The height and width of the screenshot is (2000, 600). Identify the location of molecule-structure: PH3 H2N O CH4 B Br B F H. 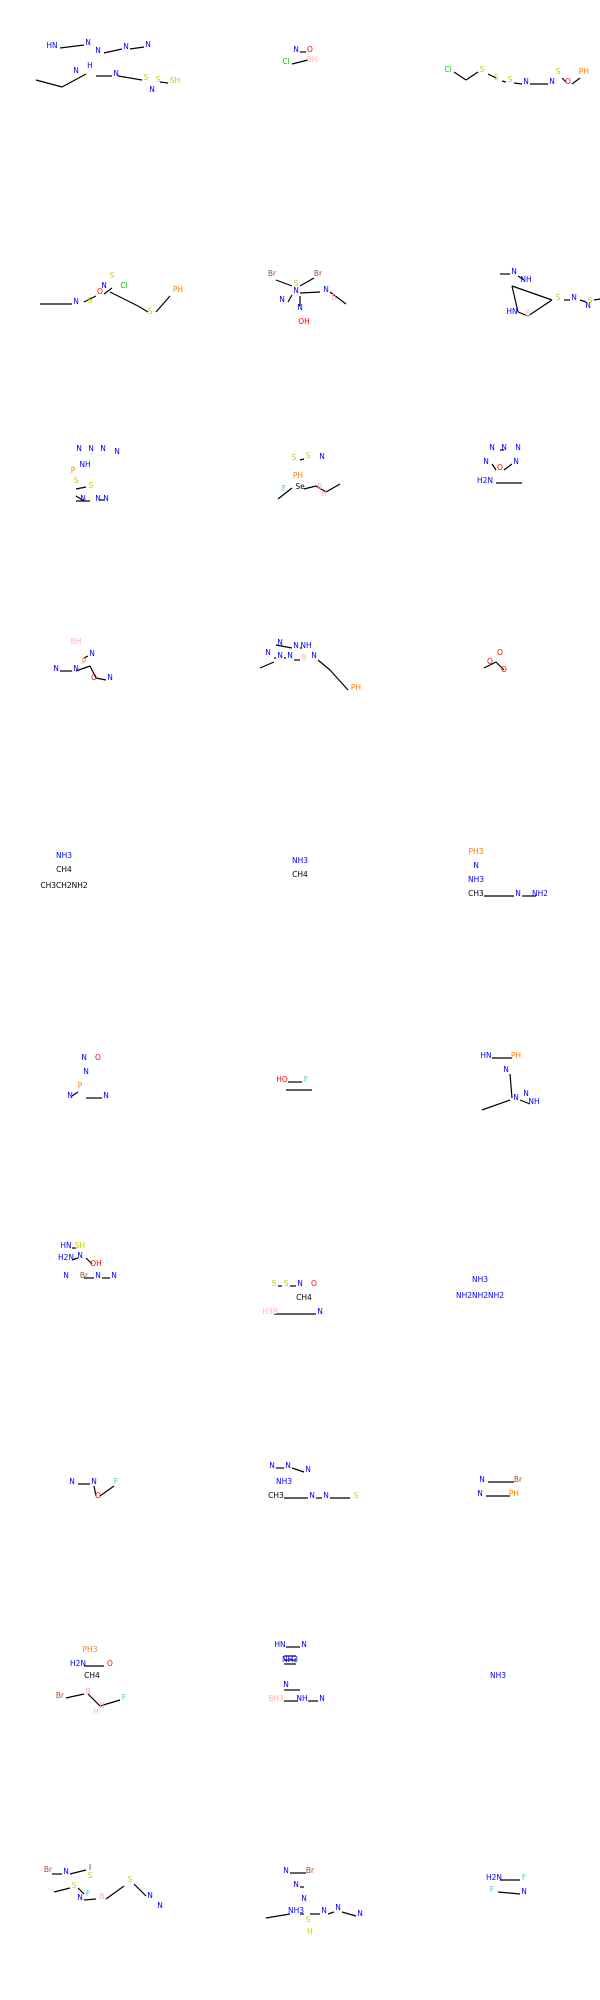
(91, 1680).